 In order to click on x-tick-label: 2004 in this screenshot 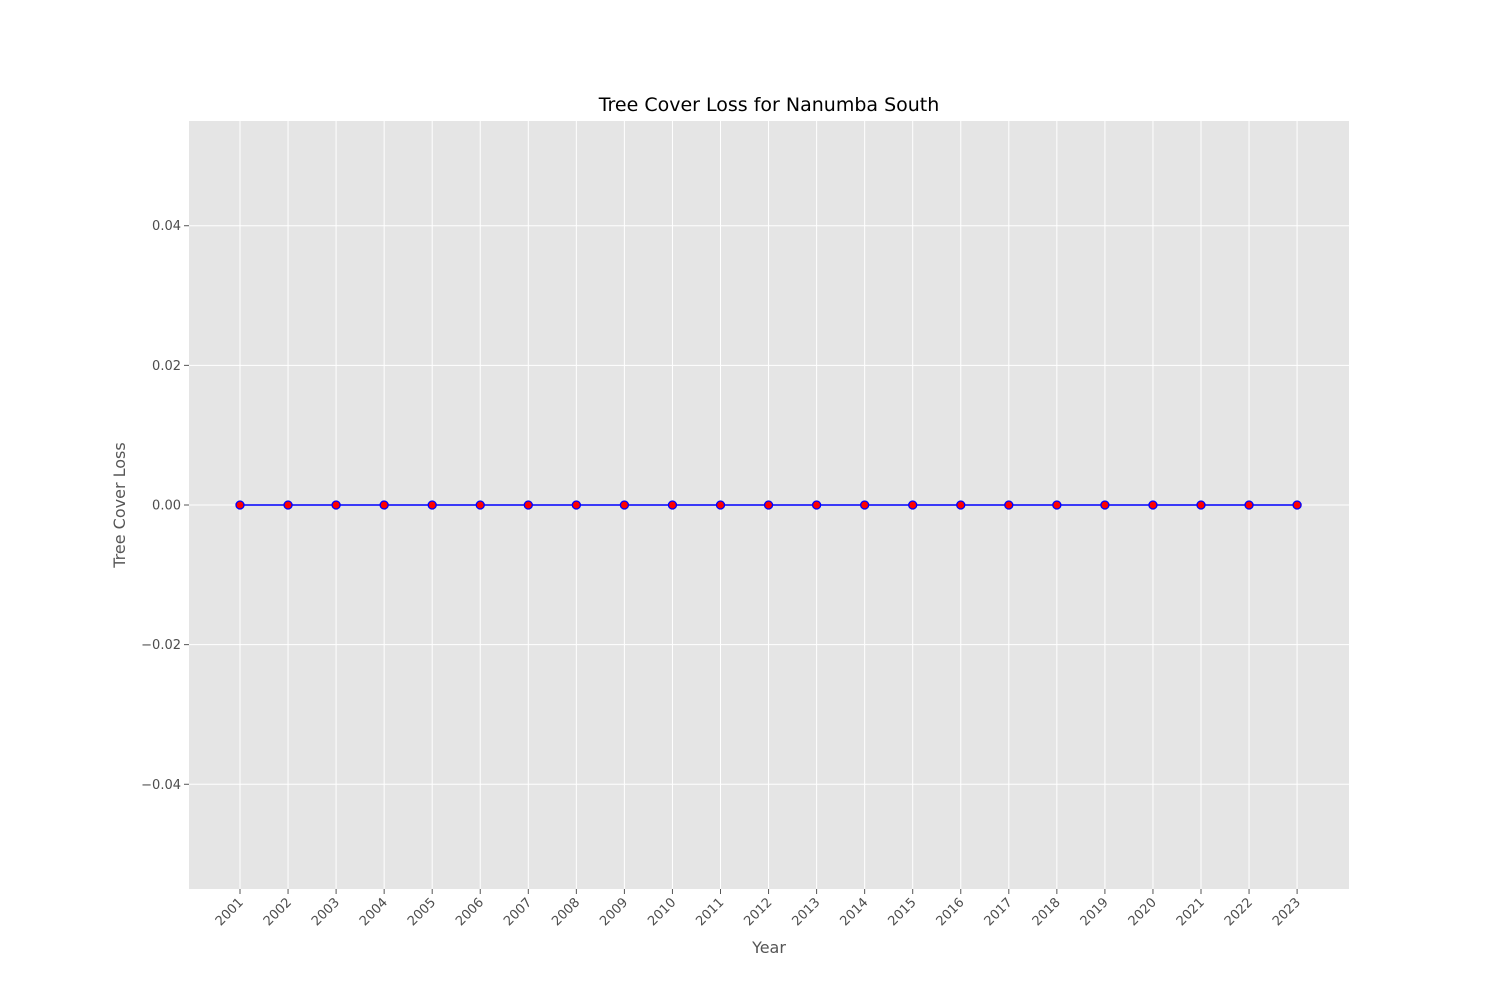, I will do `click(374, 912)`.